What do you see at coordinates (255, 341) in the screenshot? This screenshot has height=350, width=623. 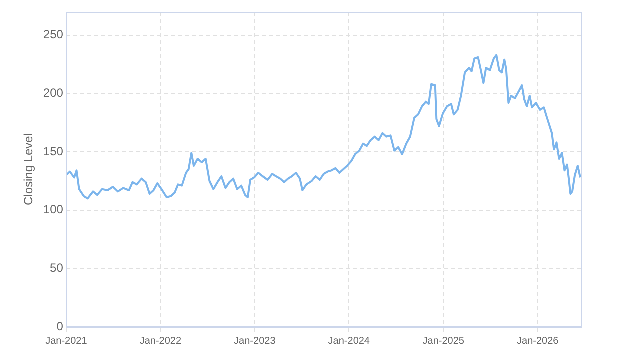 I see `x-tick-label: Jan-2023` at bounding box center [255, 341].